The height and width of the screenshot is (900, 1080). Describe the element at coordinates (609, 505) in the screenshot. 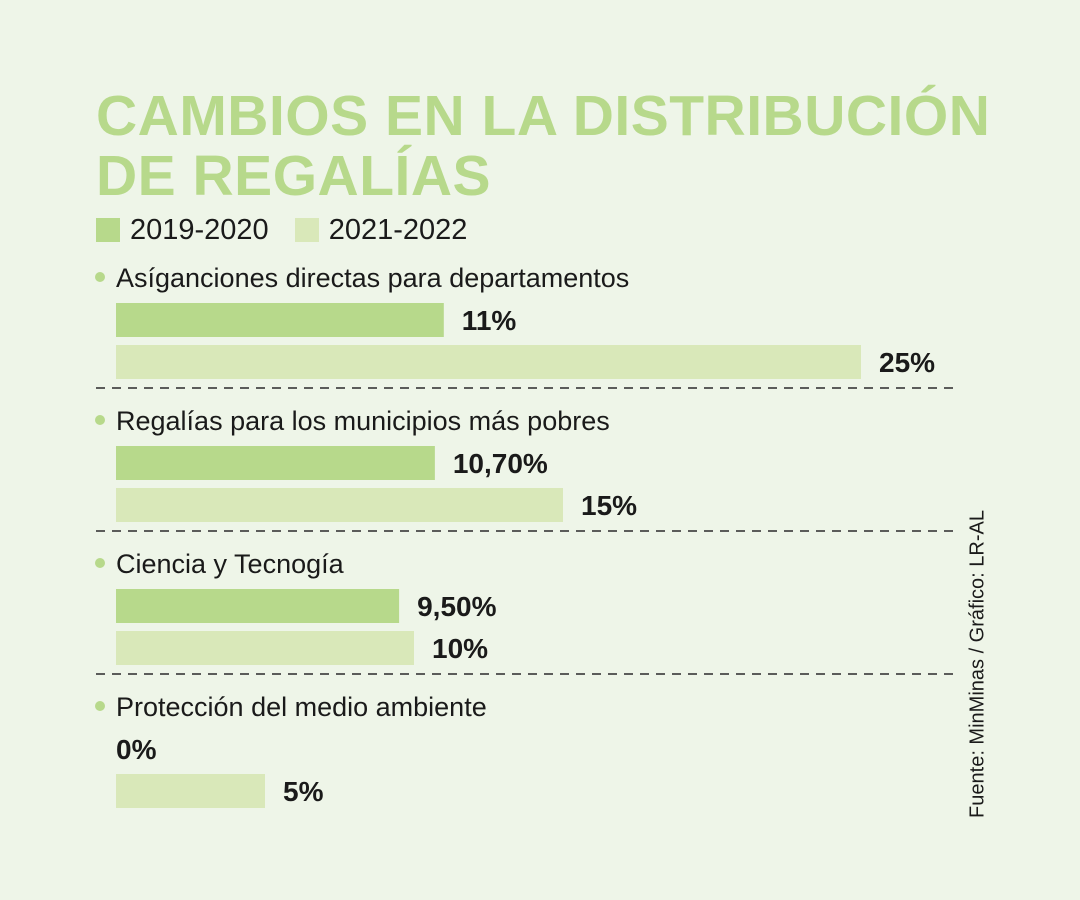

I see `data-label-2021-2022: 15%` at that location.